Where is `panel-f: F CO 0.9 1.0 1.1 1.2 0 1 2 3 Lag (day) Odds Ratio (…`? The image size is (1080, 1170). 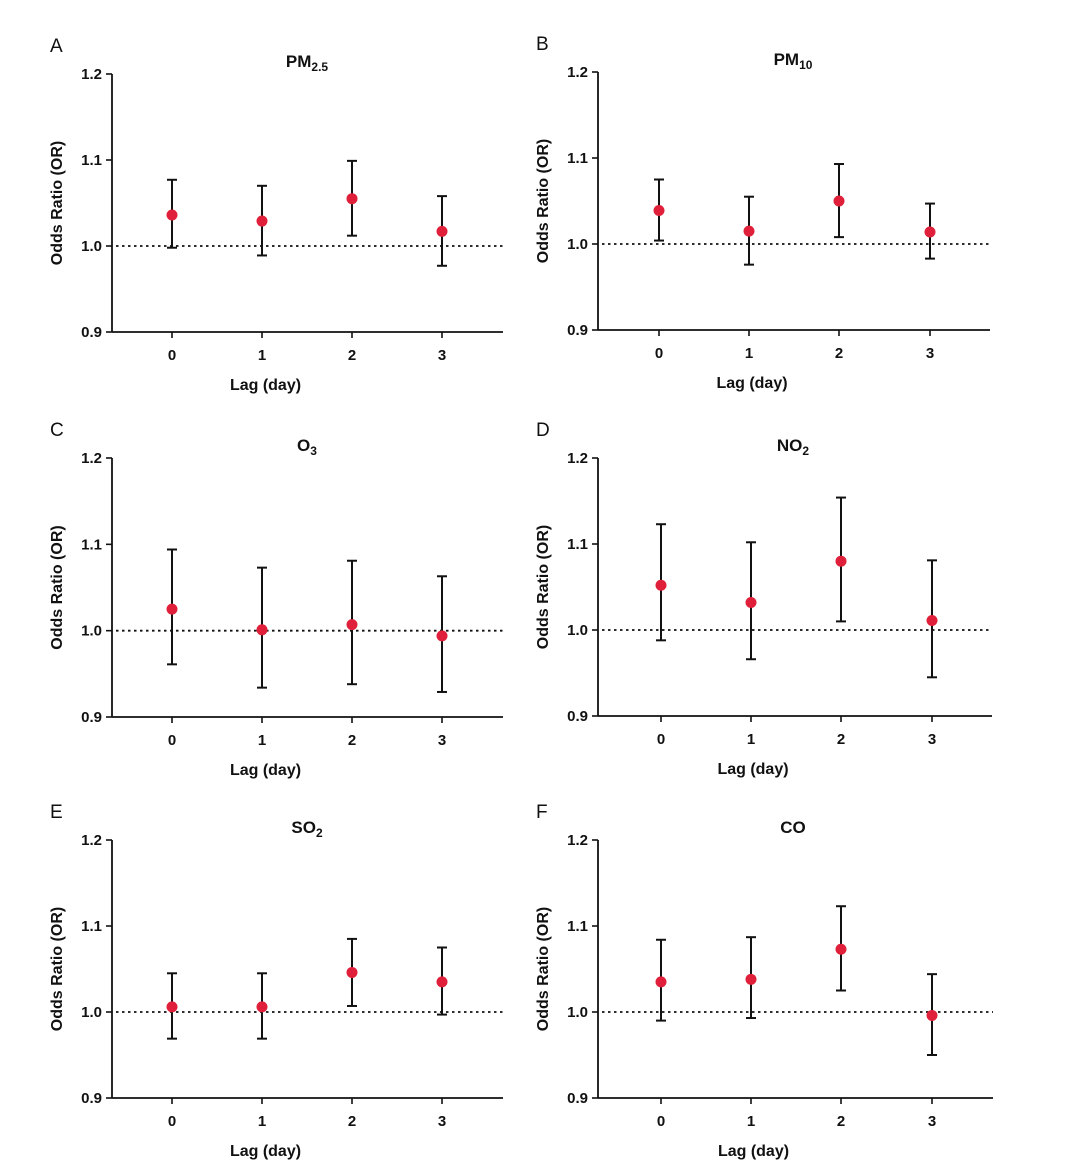 panel-f: F CO 0.9 1.0 1.1 1.2 0 1 2 3 Lag (day) Odds Ratio (… is located at coordinates (764, 981).